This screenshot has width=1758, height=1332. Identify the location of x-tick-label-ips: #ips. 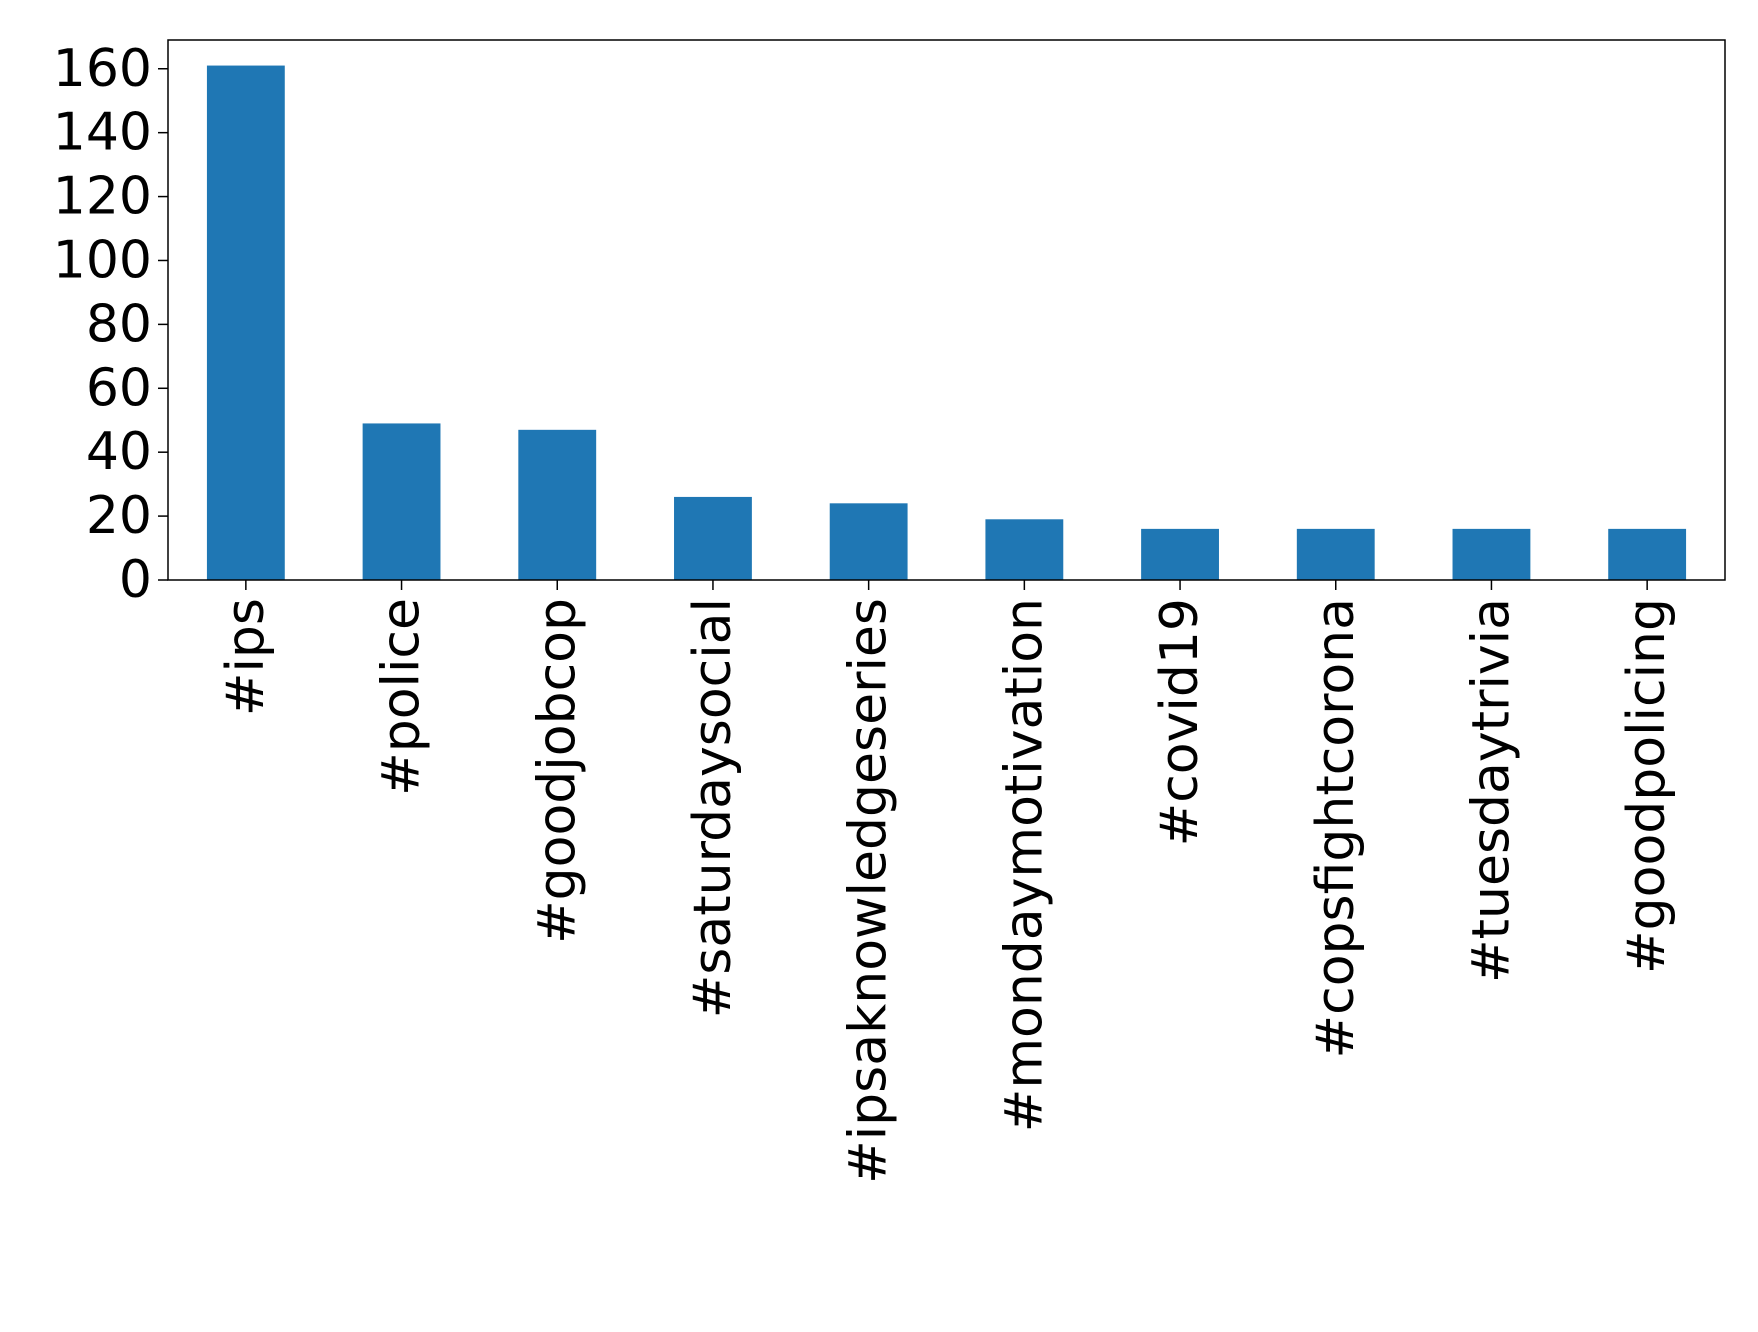
(246, 657).